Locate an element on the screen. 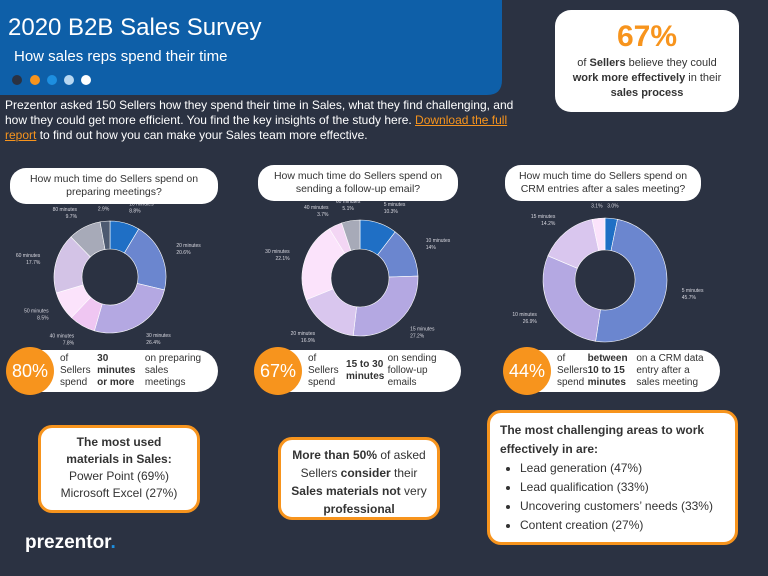 The height and width of the screenshot is (576, 768). text-part: on sending follow-up emails is located at coordinates (412, 370).